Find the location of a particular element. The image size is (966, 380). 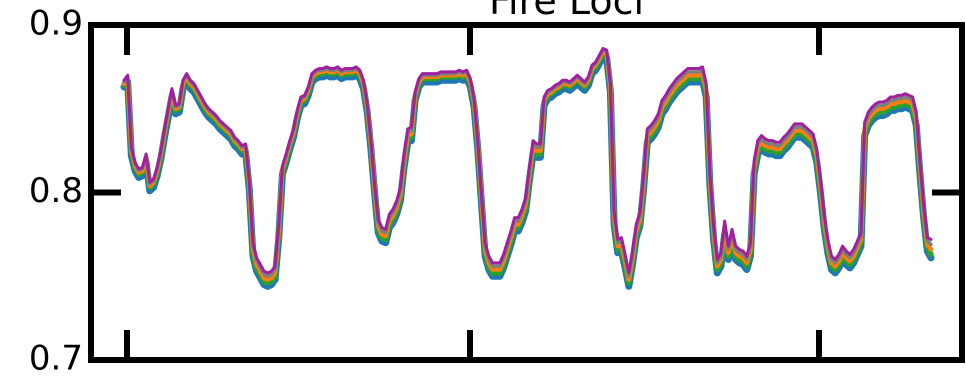

y-tick-label-2: 0.8 is located at coordinates (56, 191).